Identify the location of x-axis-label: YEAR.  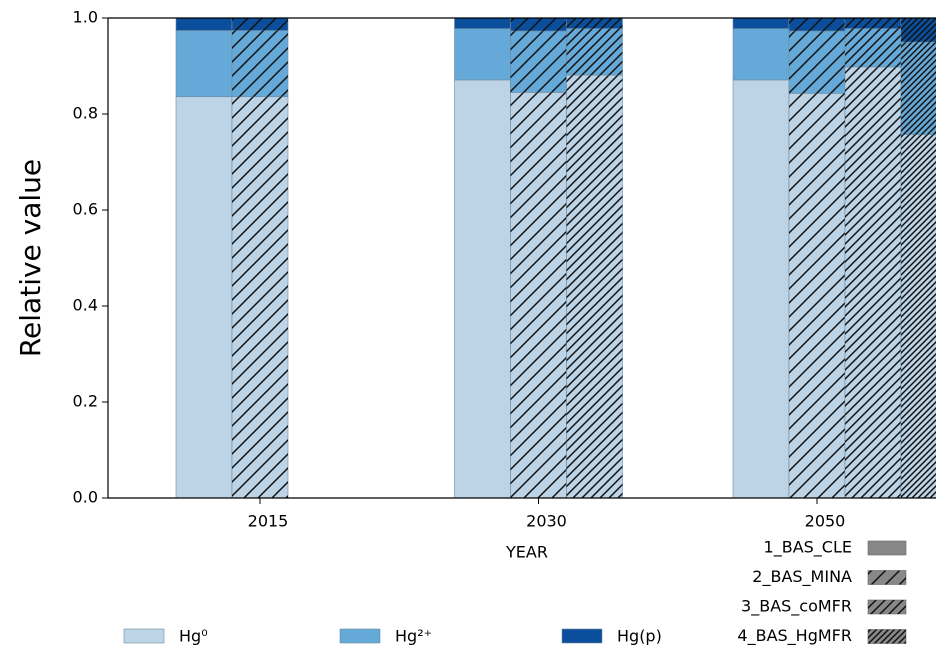
(526, 552).